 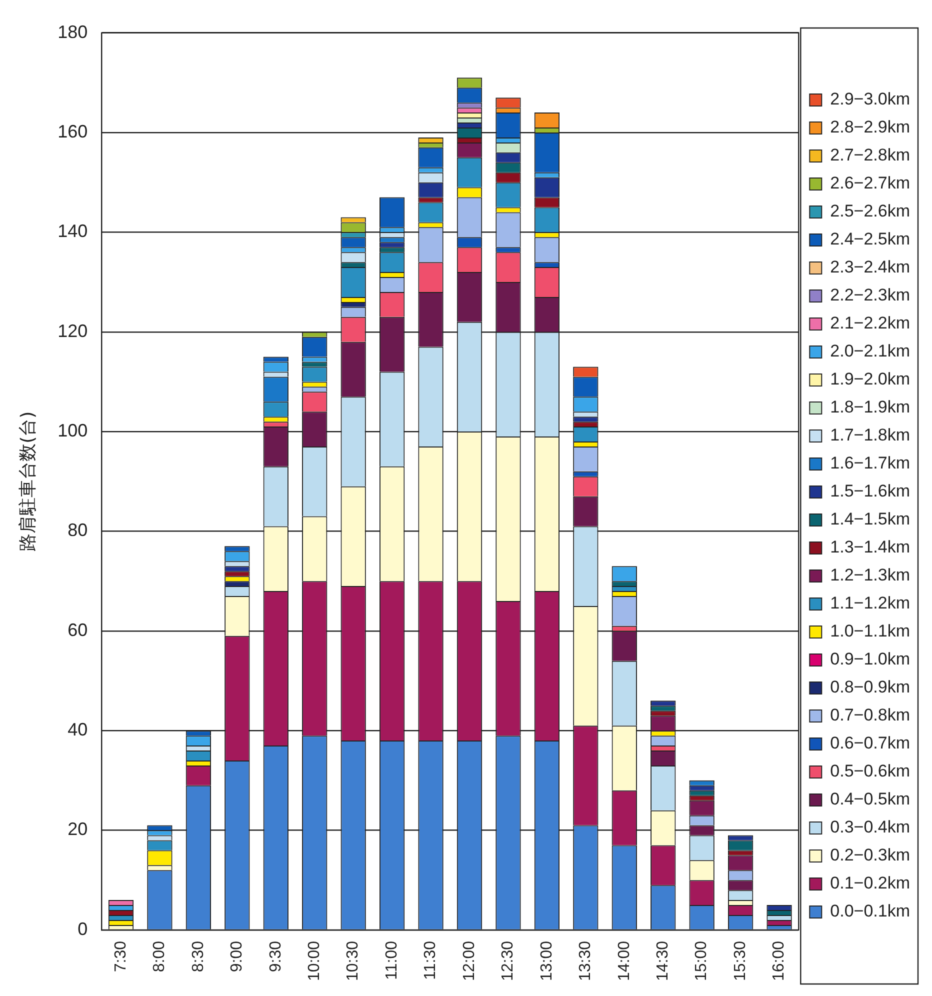 I want to click on legend-label: 2.7−2.8km, so click(x=870, y=155).